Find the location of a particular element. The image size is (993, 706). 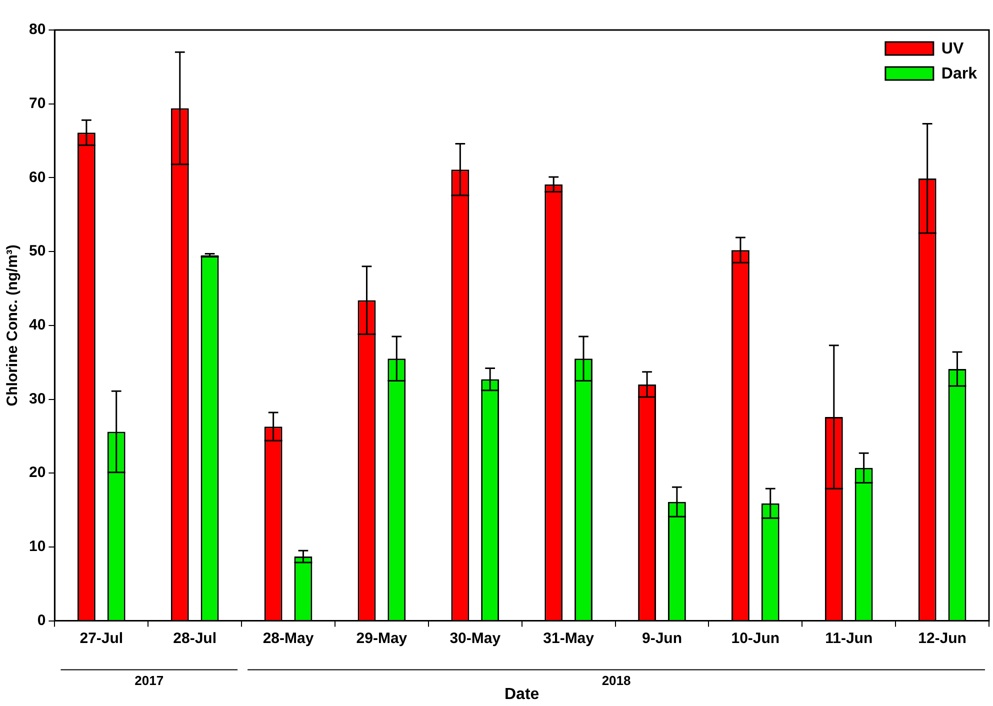

text: 2018 is located at coordinates (616, 680).